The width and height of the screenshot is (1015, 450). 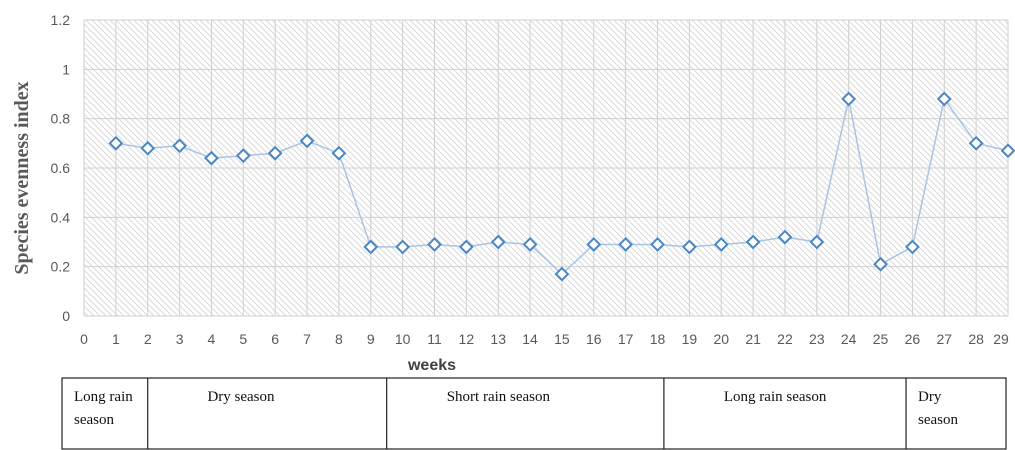 What do you see at coordinates (275, 339) in the screenshot?
I see `x-tick-label: 6` at bounding box center [275, 339].